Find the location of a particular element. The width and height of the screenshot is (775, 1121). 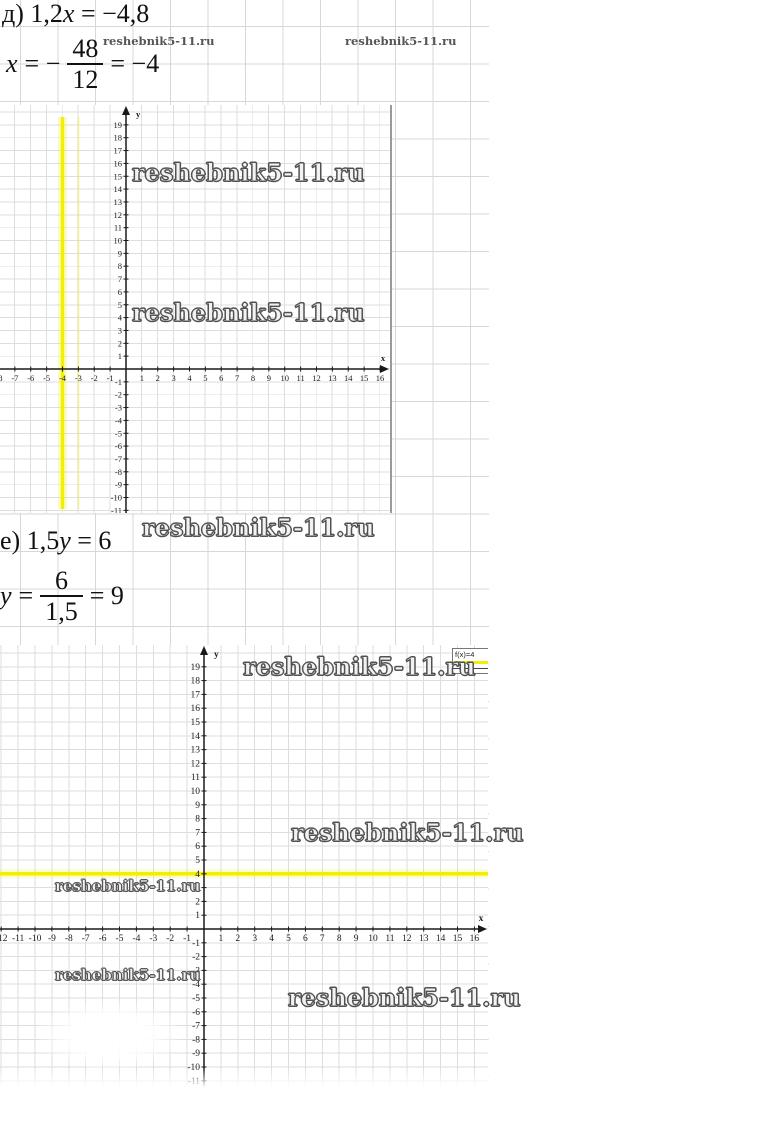

fraction-numerator: 6 is located at coordinates (61, 580).